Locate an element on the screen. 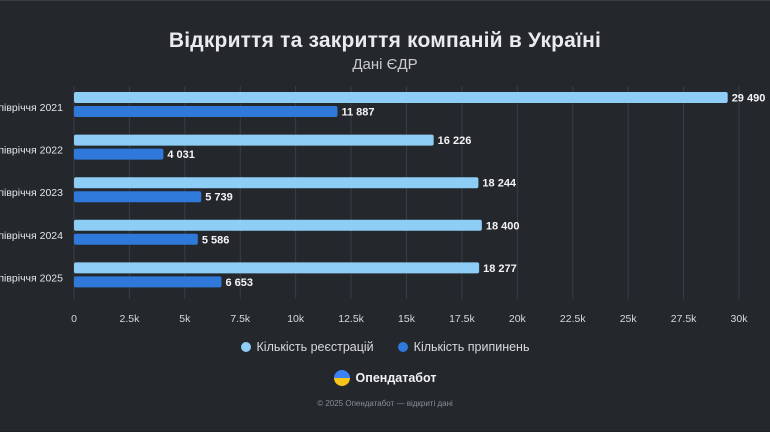 The height and width of the screenshot is (432, 770). copyright: © 2025 Опендатабот — відкриті дані is located at coordinates (385, 403).